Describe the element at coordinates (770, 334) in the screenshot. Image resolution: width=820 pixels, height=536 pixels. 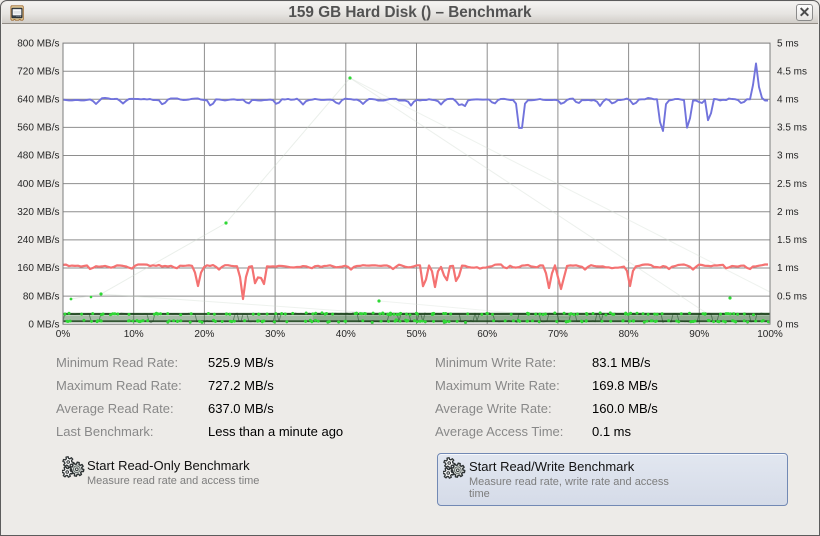
I see `svg-text: 100%` at that location.